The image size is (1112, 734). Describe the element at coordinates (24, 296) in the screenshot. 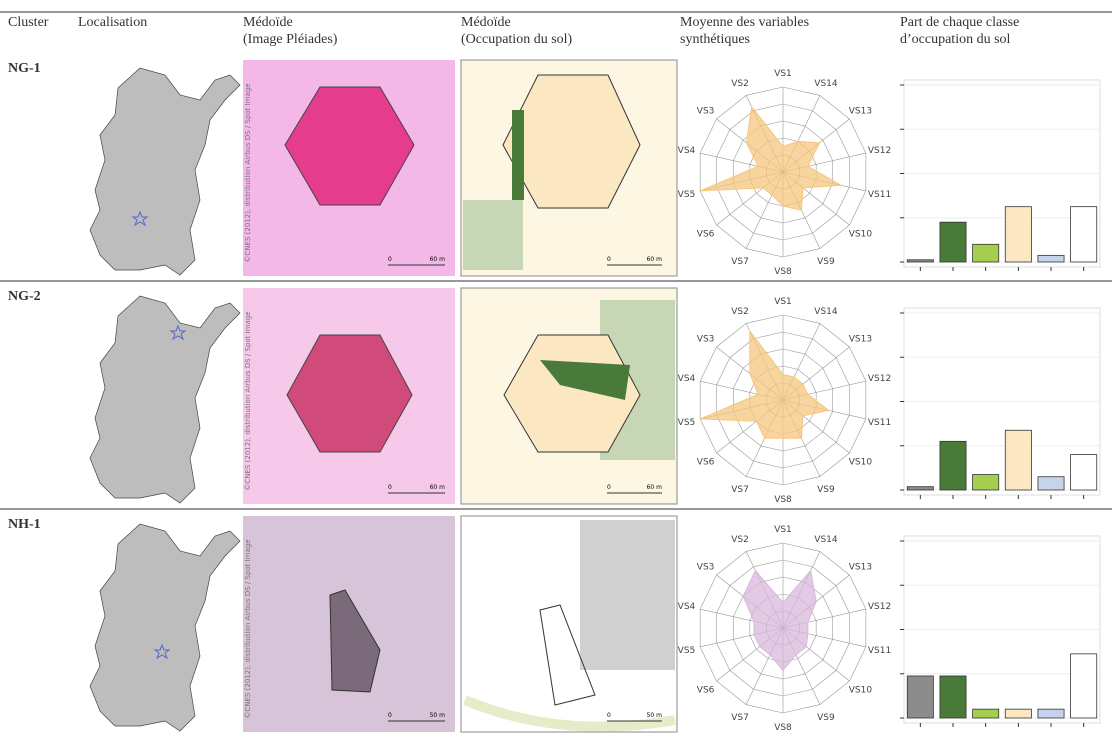

I see `cluster-label: NG-2` at that location.